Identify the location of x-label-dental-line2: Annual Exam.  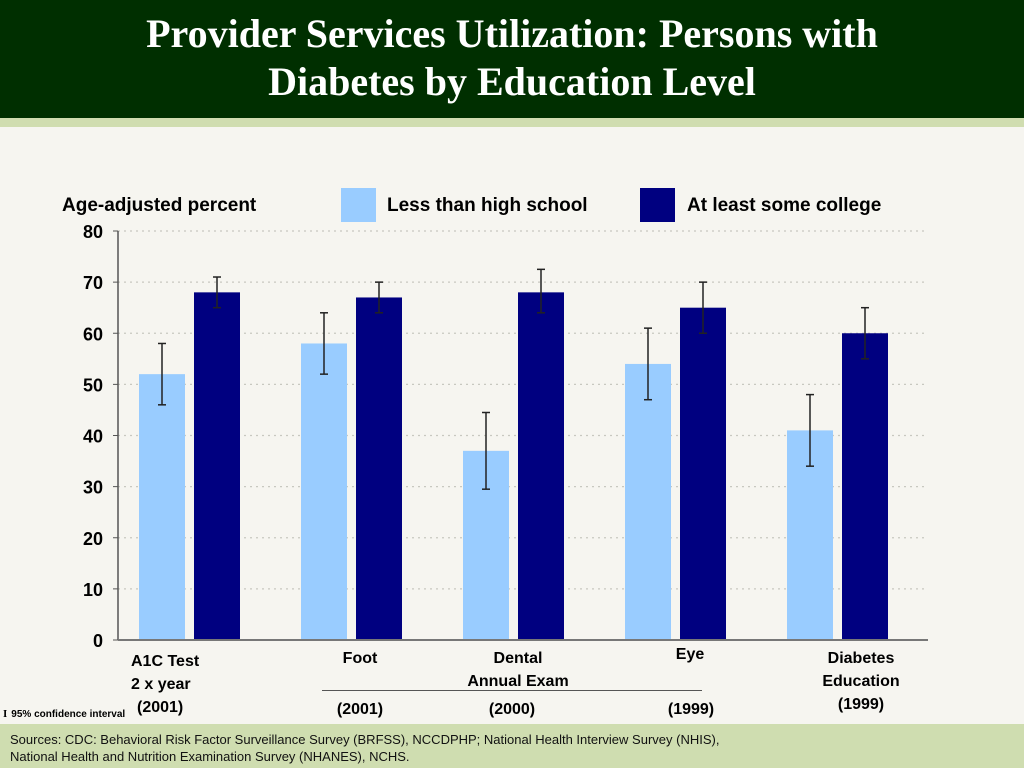
(518, 681).